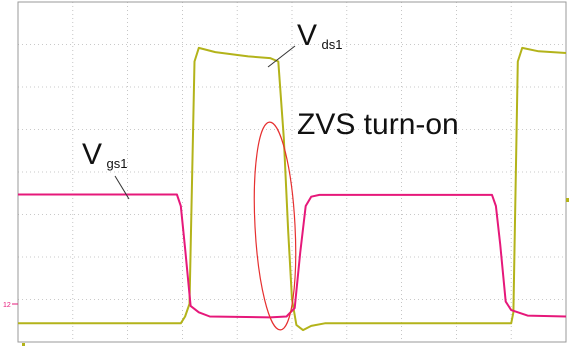 This screenshot has height=356, width=571. I want to click on vgs1-label-main: V, so click(92, 154).